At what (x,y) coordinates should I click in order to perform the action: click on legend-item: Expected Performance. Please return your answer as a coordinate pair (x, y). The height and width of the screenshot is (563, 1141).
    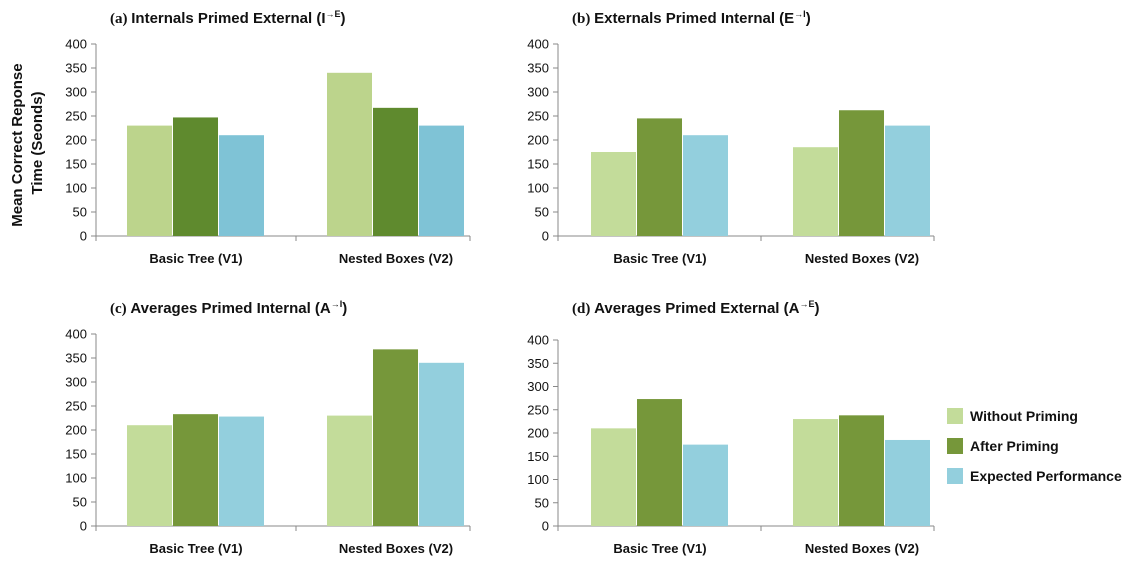
    Looking at the image, I should click on (1034, 476).